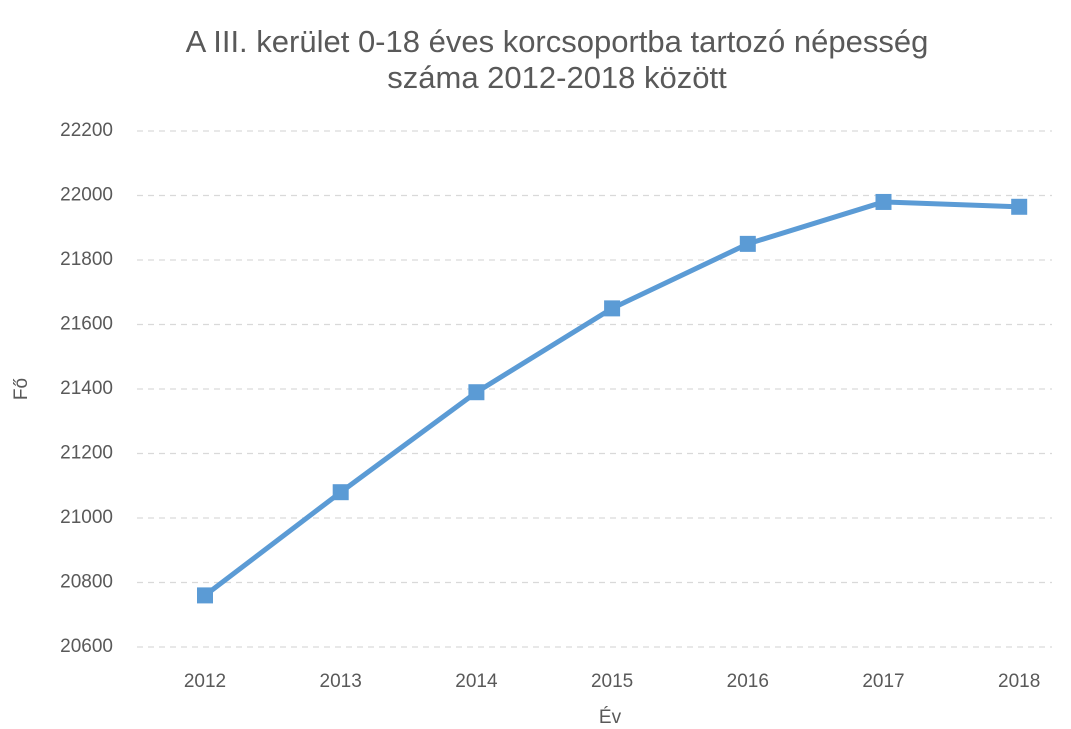 This screenshot has width=1071, height=729. What do you see at coordinates (883, 681) in the screenshot?
I see `x-tick-label: 2017` at bounding box center [883, 681].